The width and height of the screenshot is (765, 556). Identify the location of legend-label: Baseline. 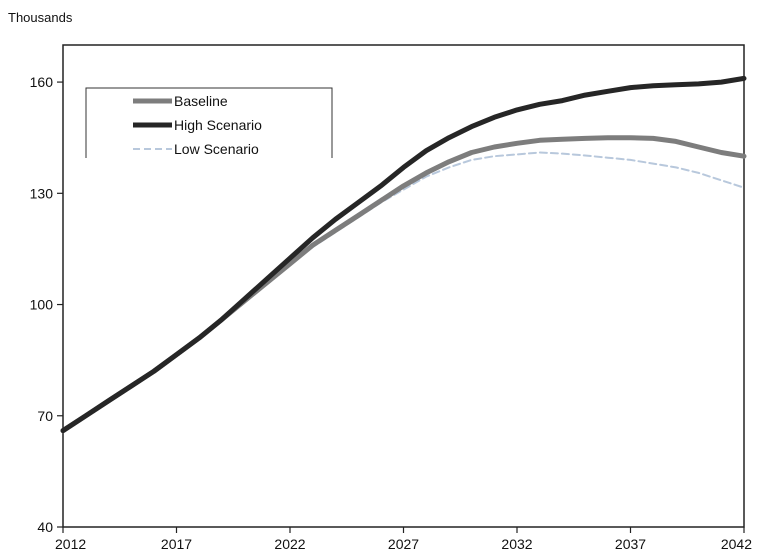
(201, 101).